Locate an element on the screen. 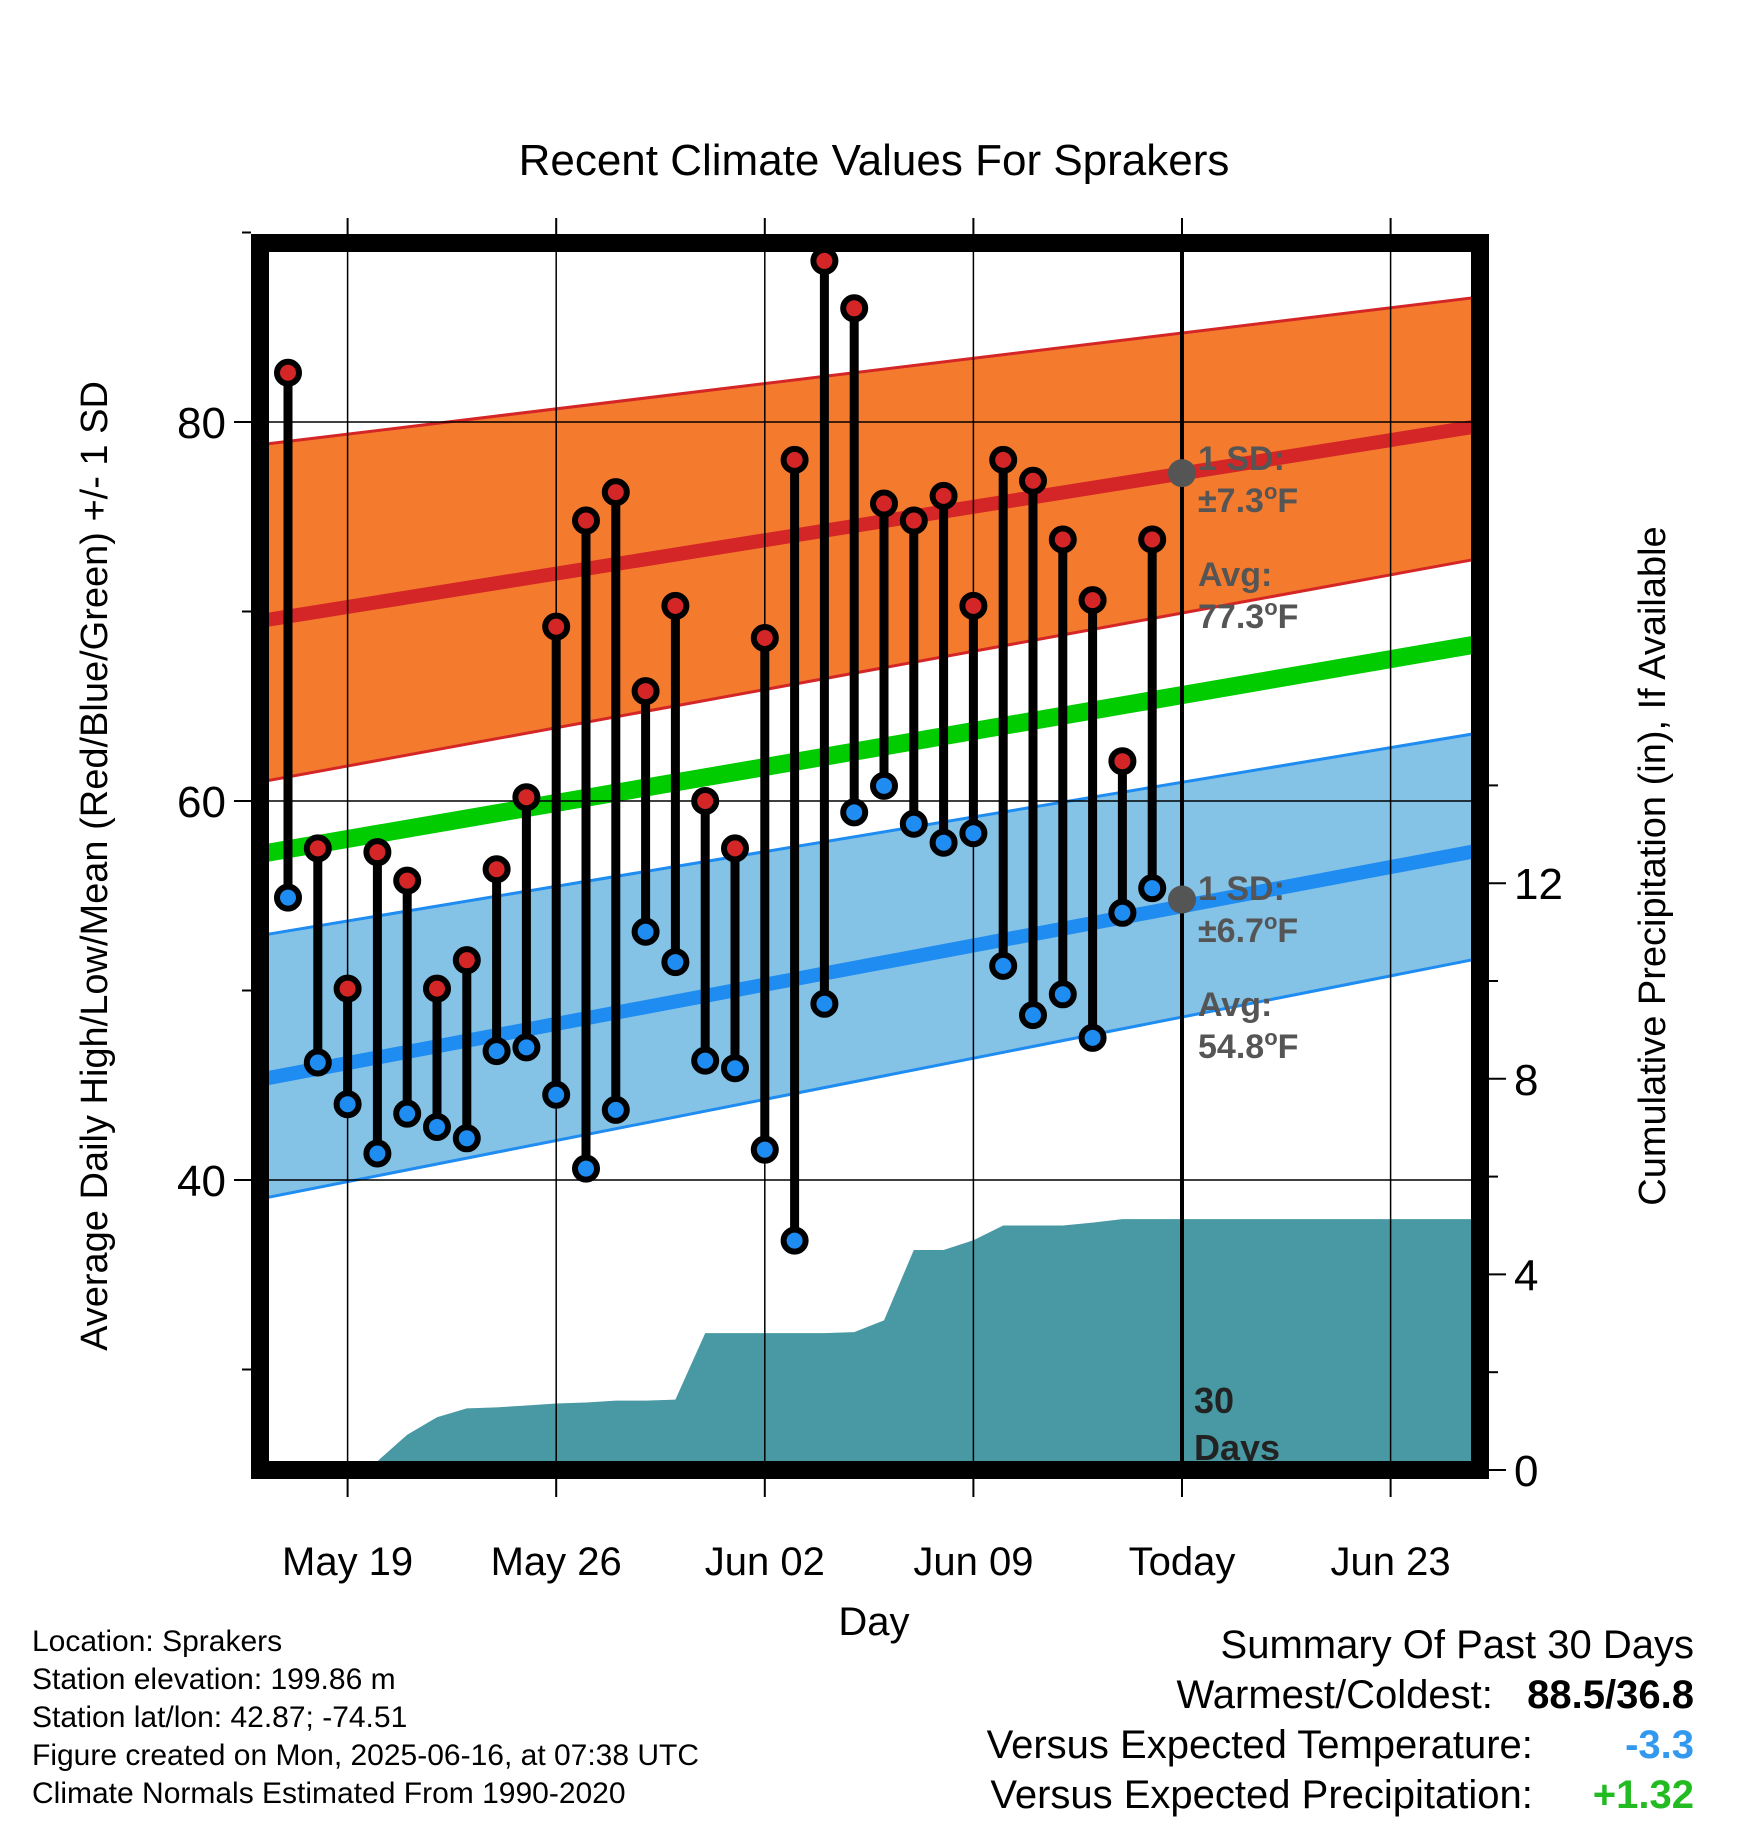 The height and width of the screenshot is (1828, 1748). high-avg-line is located at coordinates (870, 523).